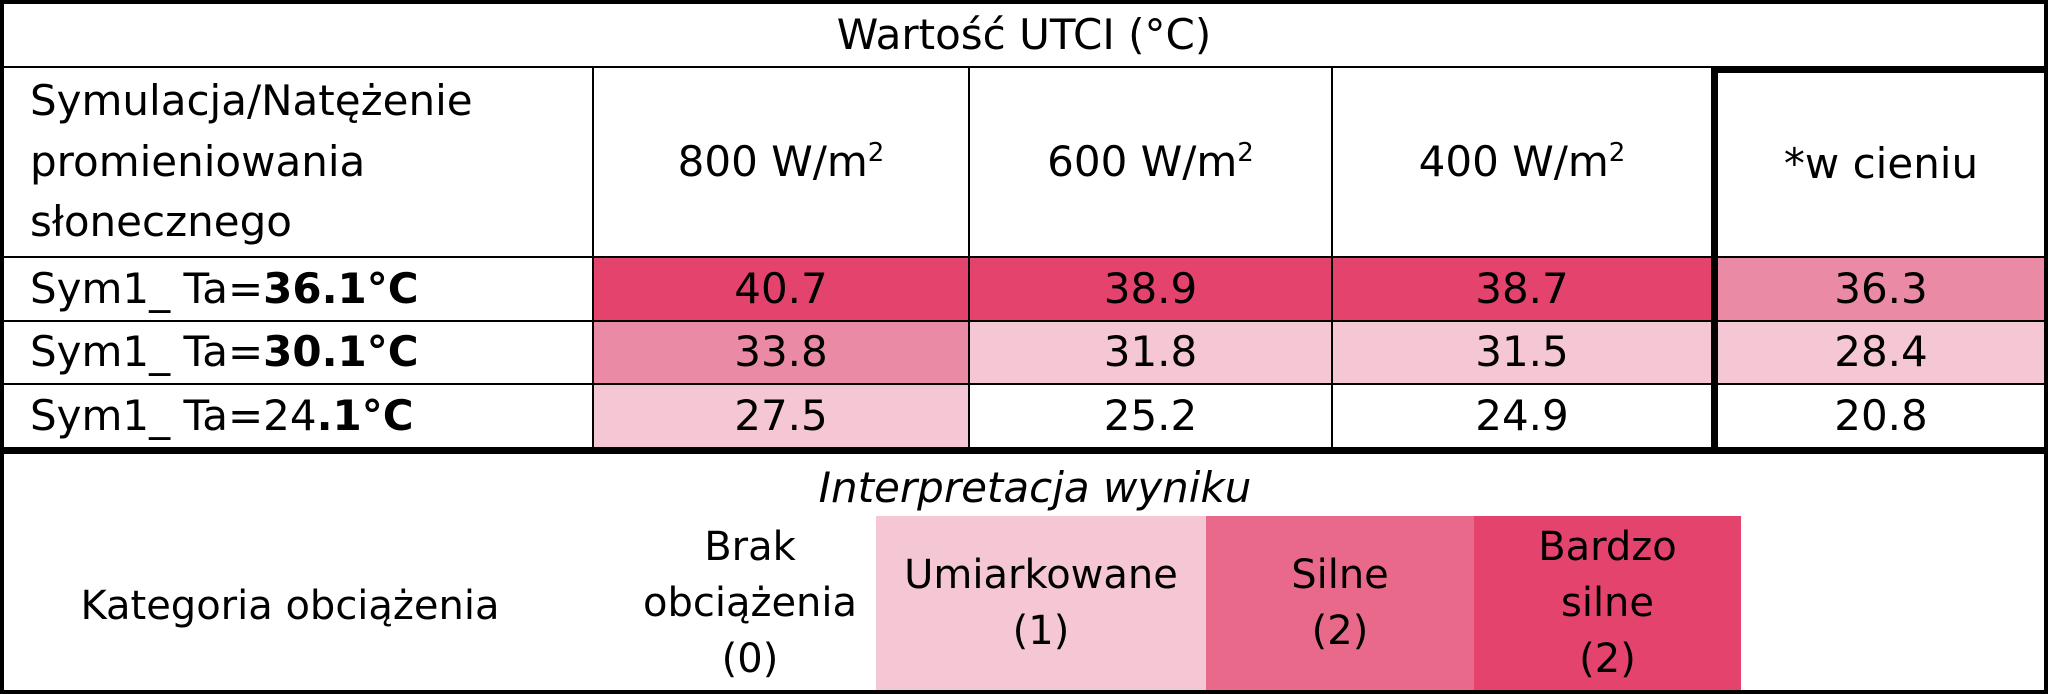  I want to click on row-2-shade-value: 28.4, so click(1881, 352).